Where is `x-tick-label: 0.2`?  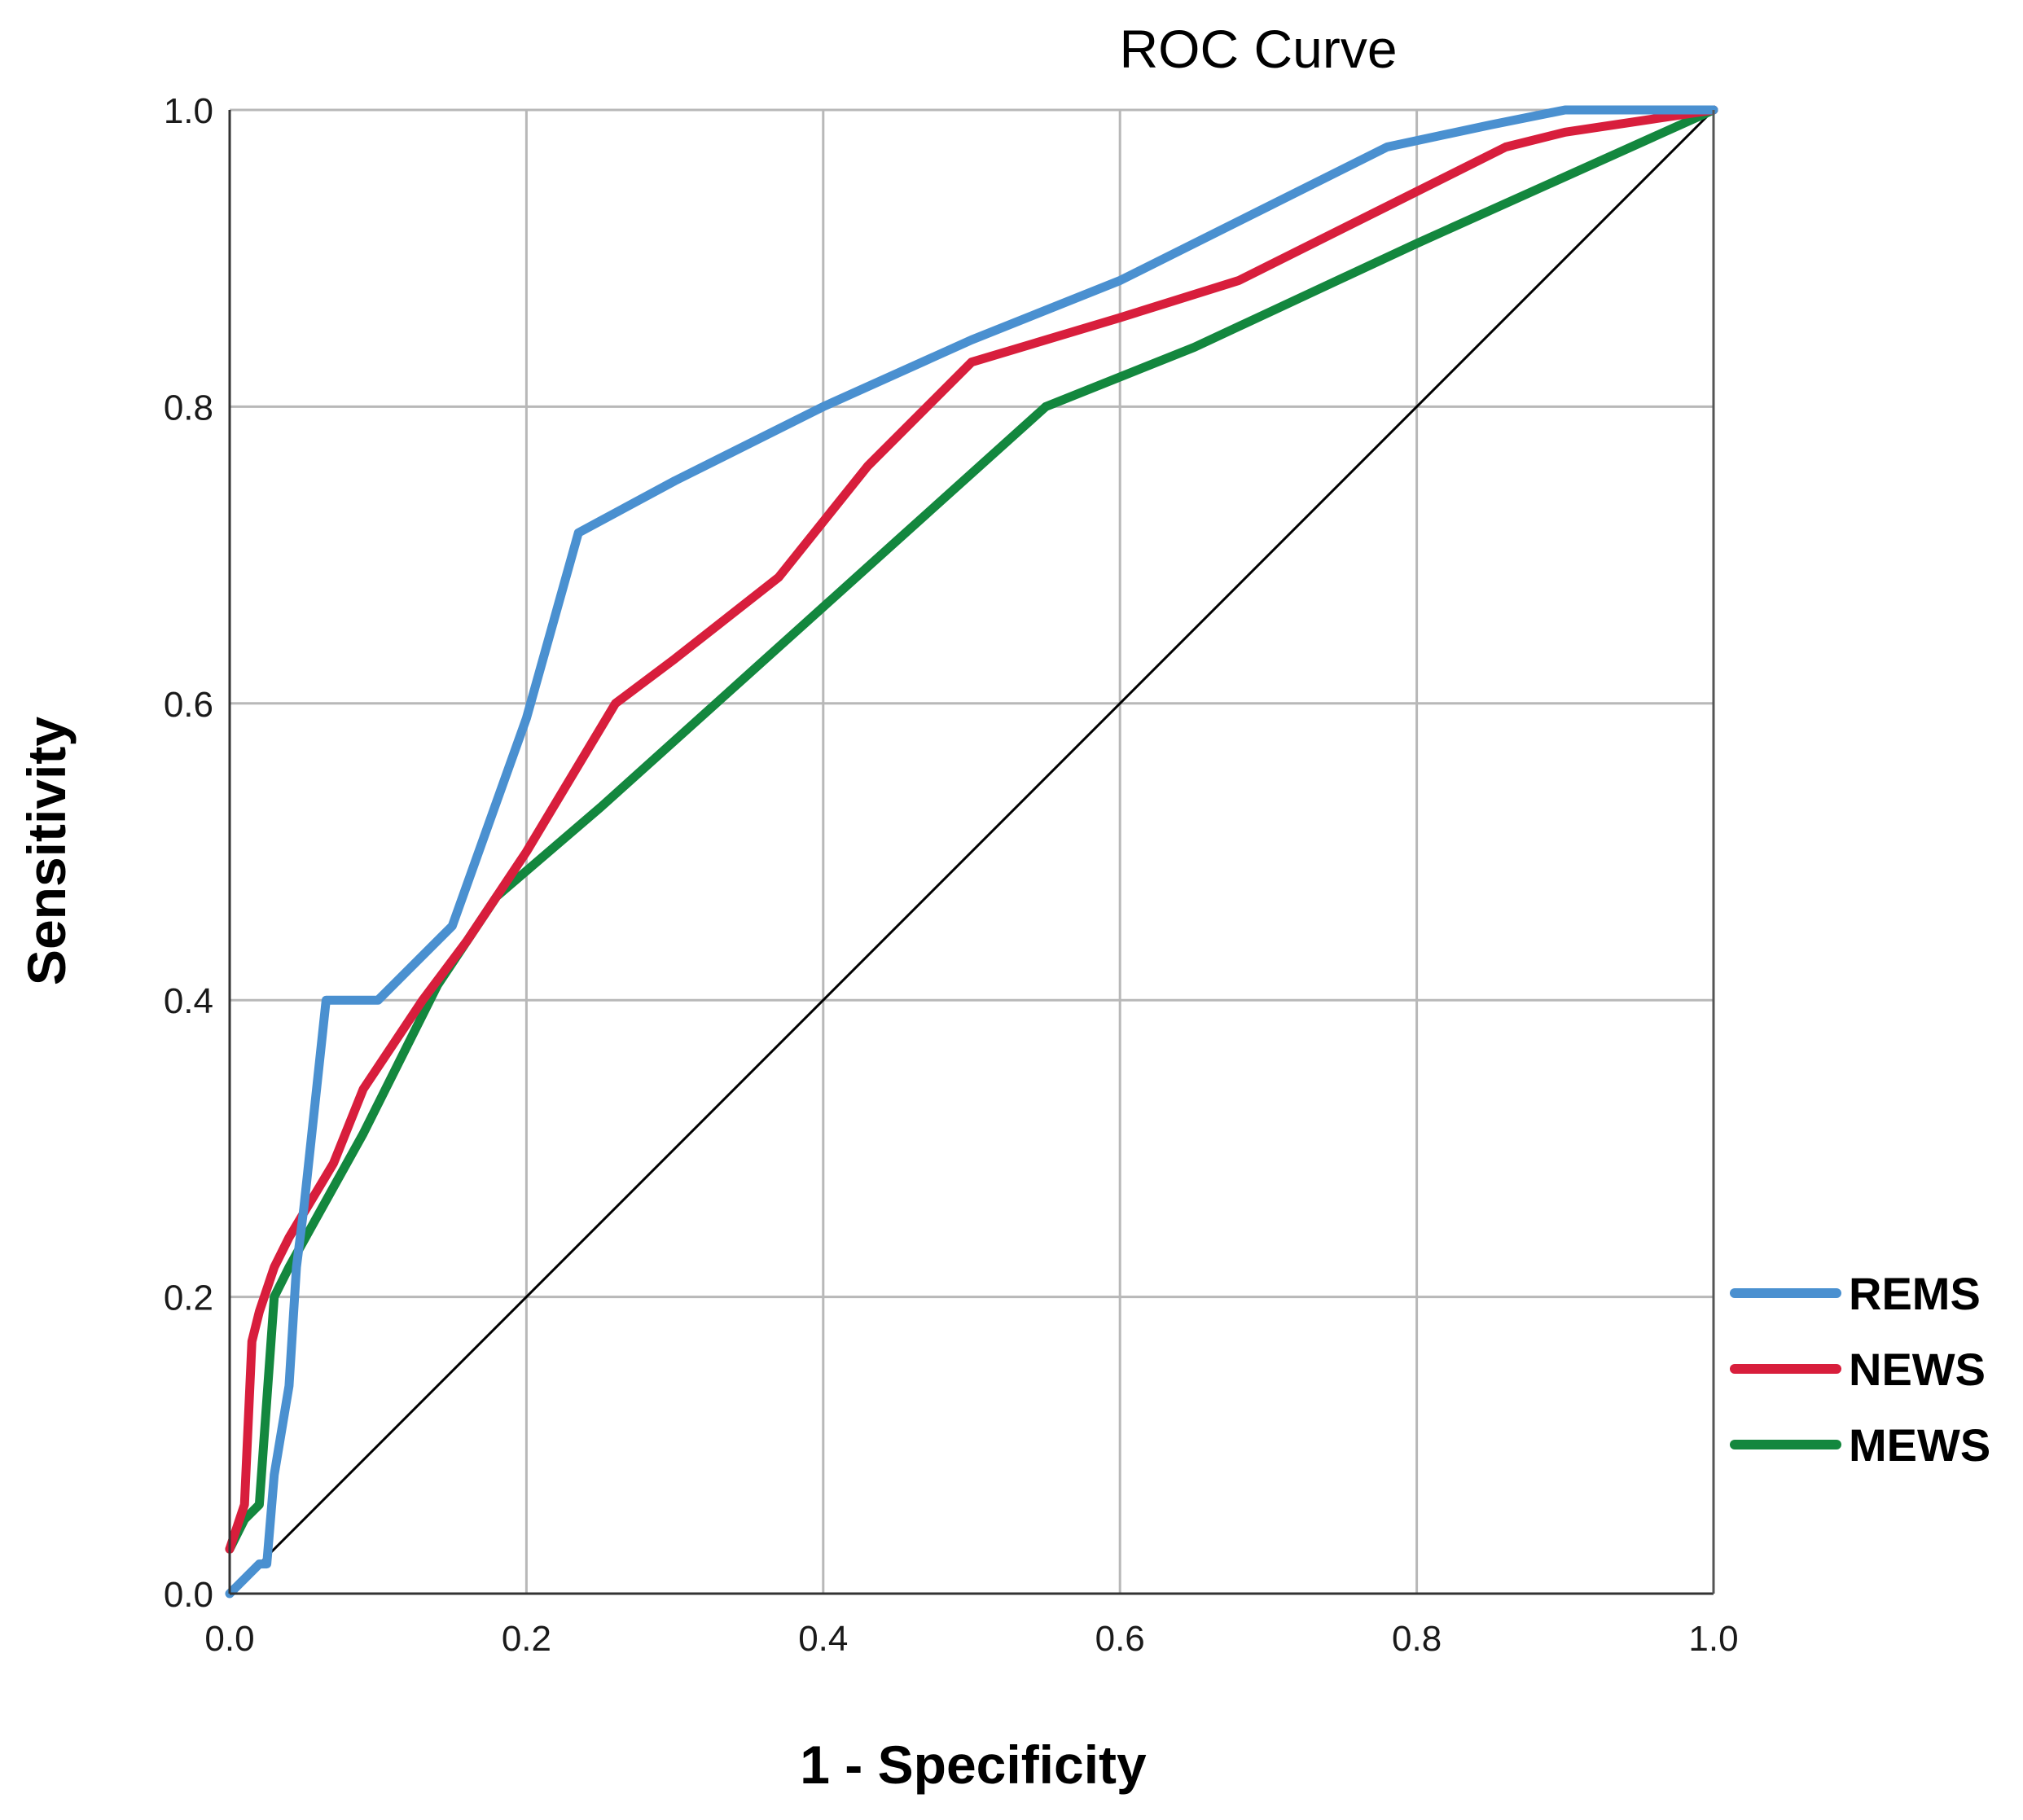 x-tick-label: 0.2 is located at coordinates (526, 1639).